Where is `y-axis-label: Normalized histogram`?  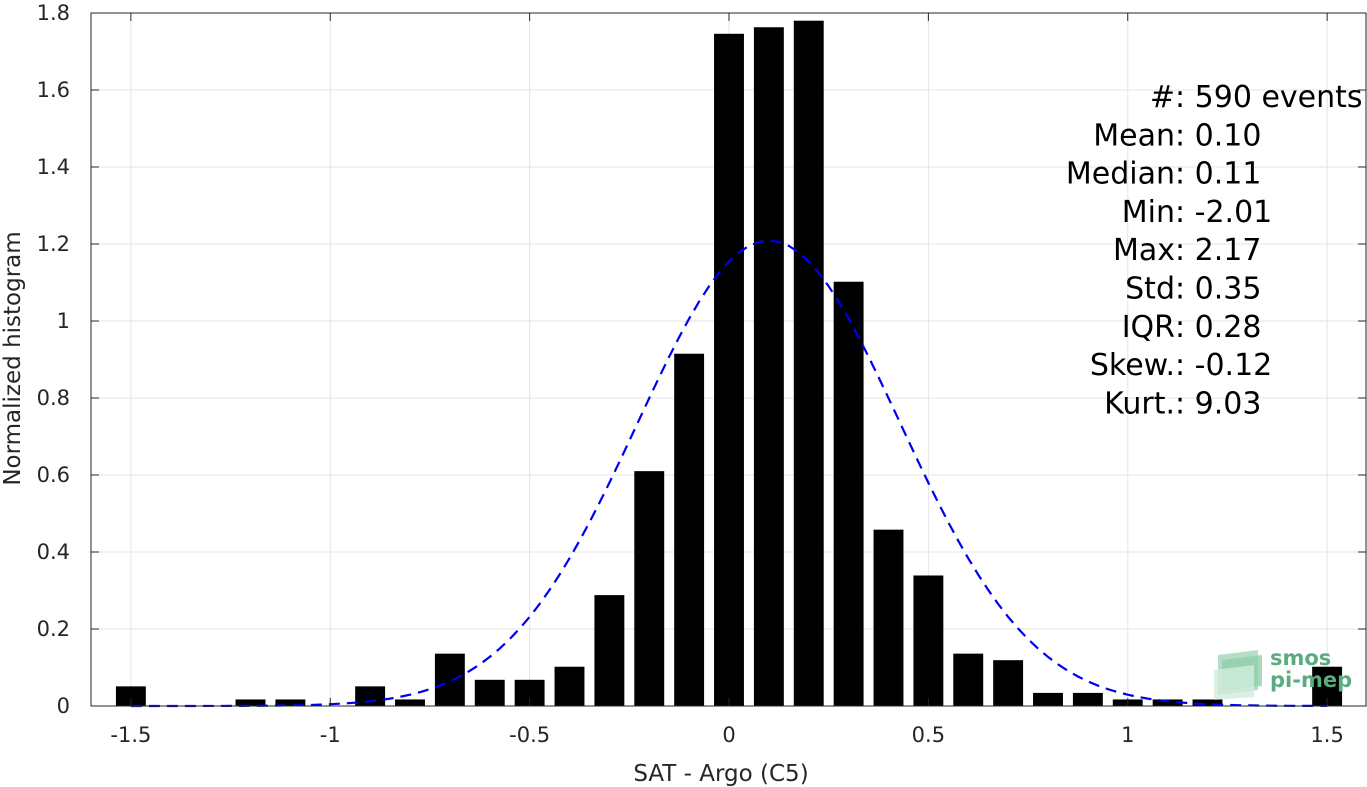
y-axis-label: Normalized histogram is located at coordinates (13, 358).